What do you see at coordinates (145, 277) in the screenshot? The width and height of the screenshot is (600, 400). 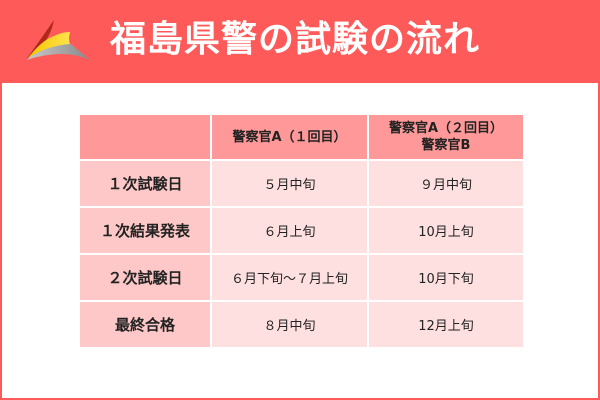 I see `row-label: ２次試験日` at bounding box center [145, 277].